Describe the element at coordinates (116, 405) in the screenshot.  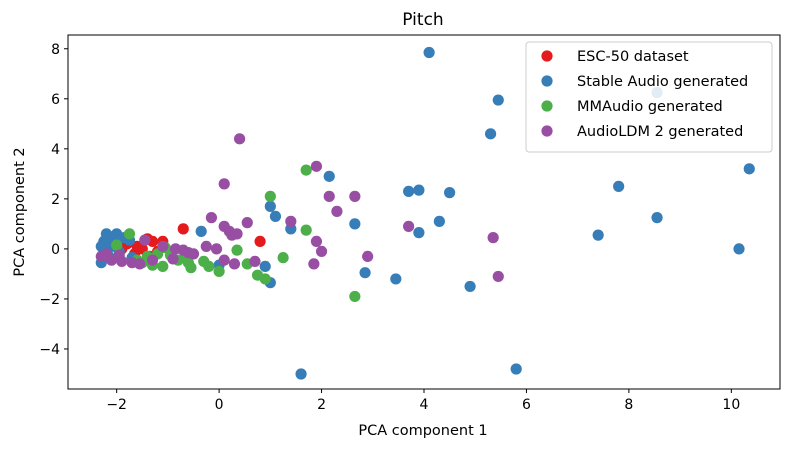
I see `x-tick-label: −2` at that location.